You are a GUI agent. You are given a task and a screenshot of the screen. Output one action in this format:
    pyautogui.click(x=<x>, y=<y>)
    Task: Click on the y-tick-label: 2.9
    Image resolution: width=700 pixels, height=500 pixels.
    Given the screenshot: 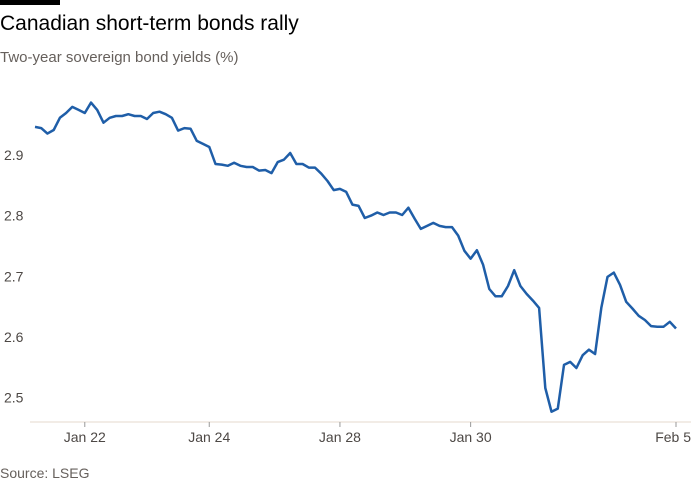 What is the action you would take?
    pyautogui.click(x=14, y=155)
    